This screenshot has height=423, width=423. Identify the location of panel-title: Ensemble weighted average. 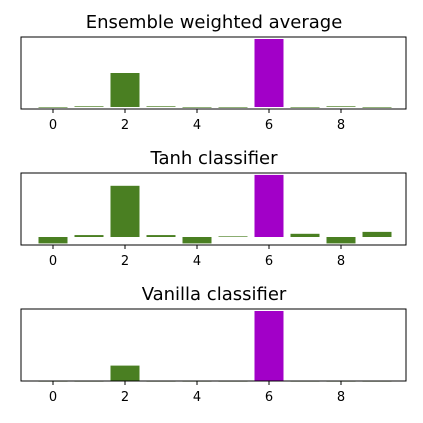
(214, 22).